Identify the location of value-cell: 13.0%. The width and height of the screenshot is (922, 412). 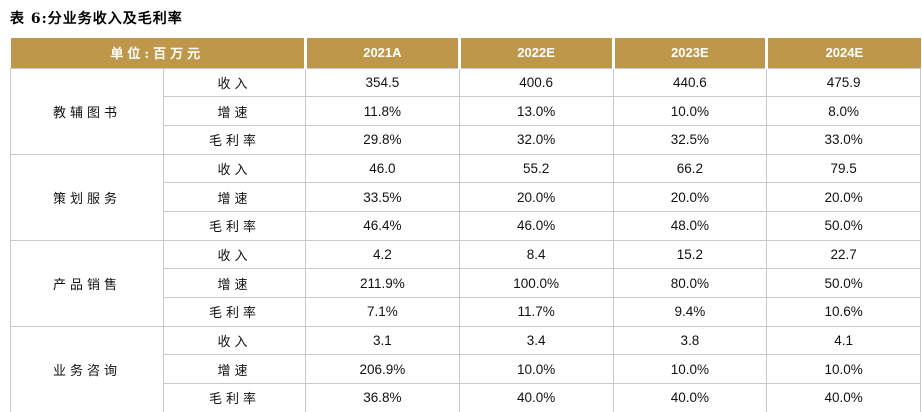
(536, 111).